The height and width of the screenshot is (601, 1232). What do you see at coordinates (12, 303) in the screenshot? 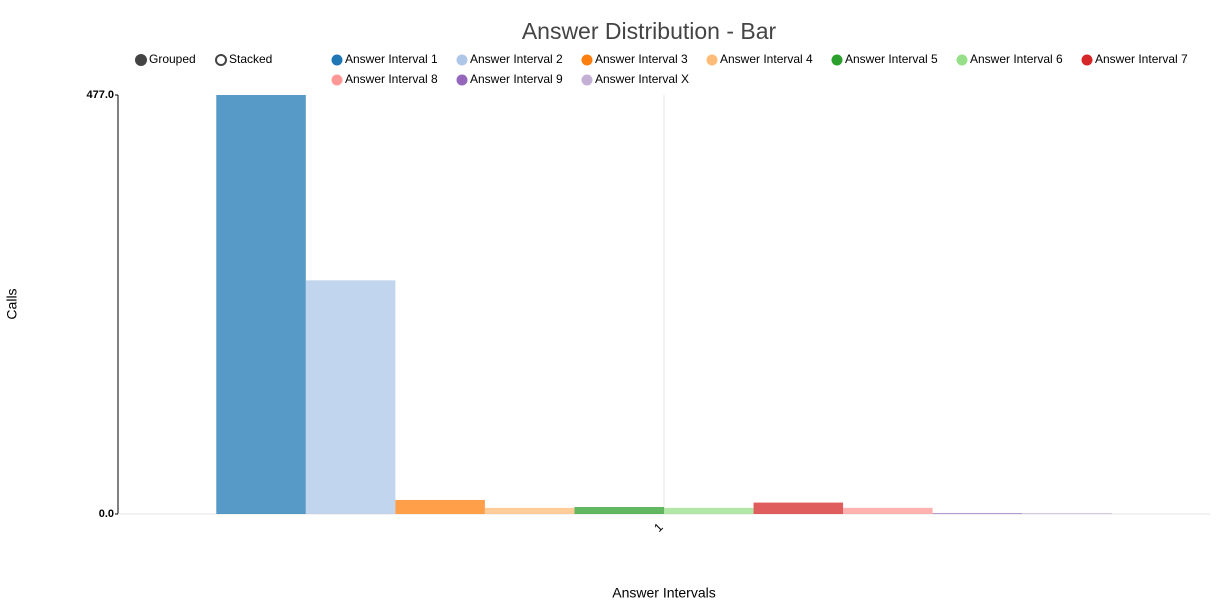
I see `y-axis-label: Calls` at bounding box center [12, 303].